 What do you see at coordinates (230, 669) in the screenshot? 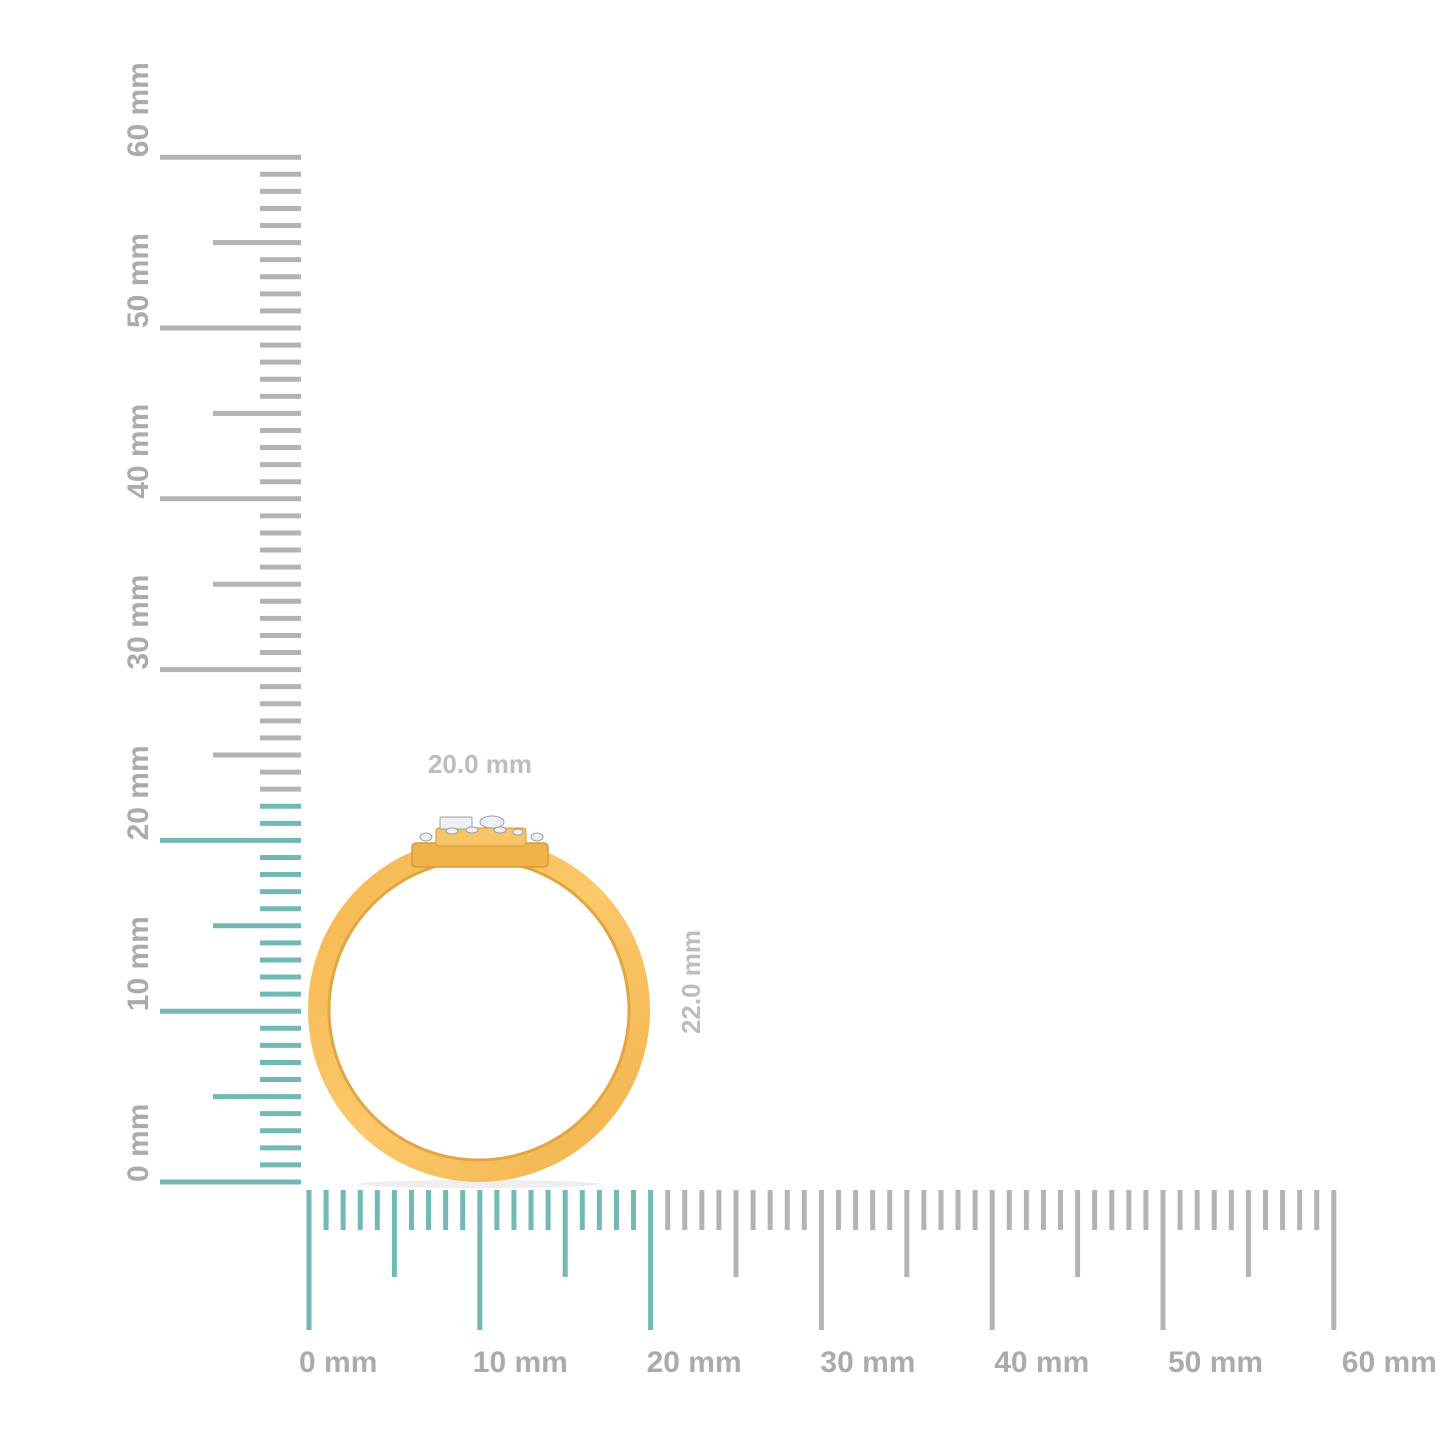
I see `vertical-ruler` at bounding box center [230, 669].